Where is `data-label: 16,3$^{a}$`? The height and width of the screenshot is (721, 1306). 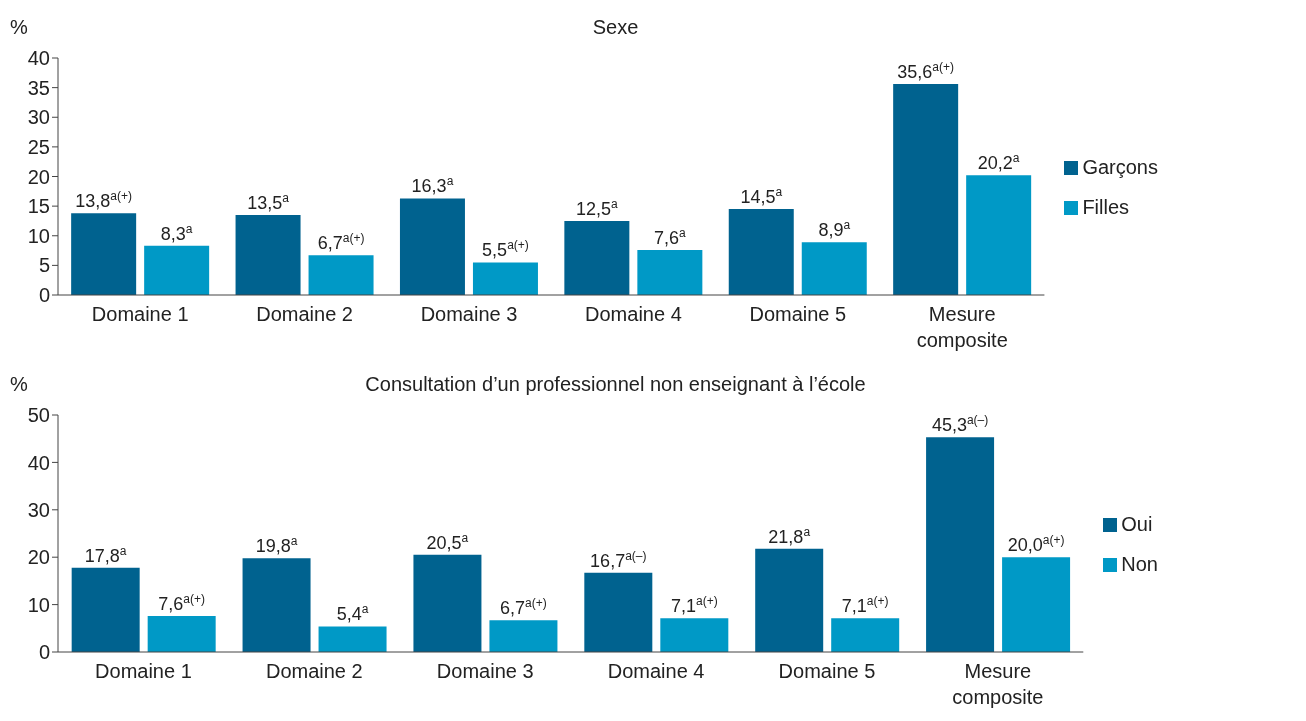 data-label: 16,3$^{a}$ is located at coordinates (432, 185).